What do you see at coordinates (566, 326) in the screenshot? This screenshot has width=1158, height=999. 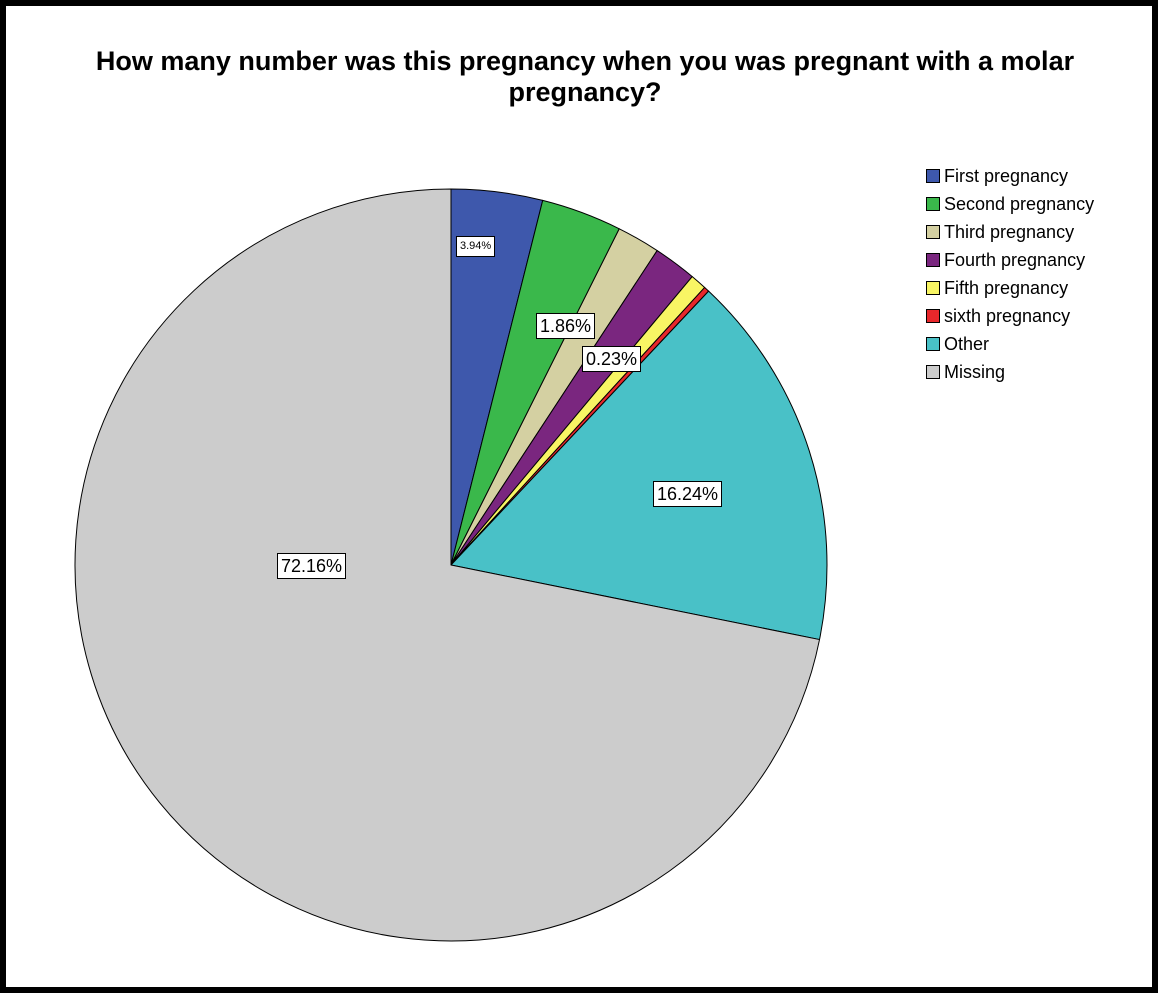 I see `data-label-third-pregnancy: 1.86%` at bounding box center [566, 326].